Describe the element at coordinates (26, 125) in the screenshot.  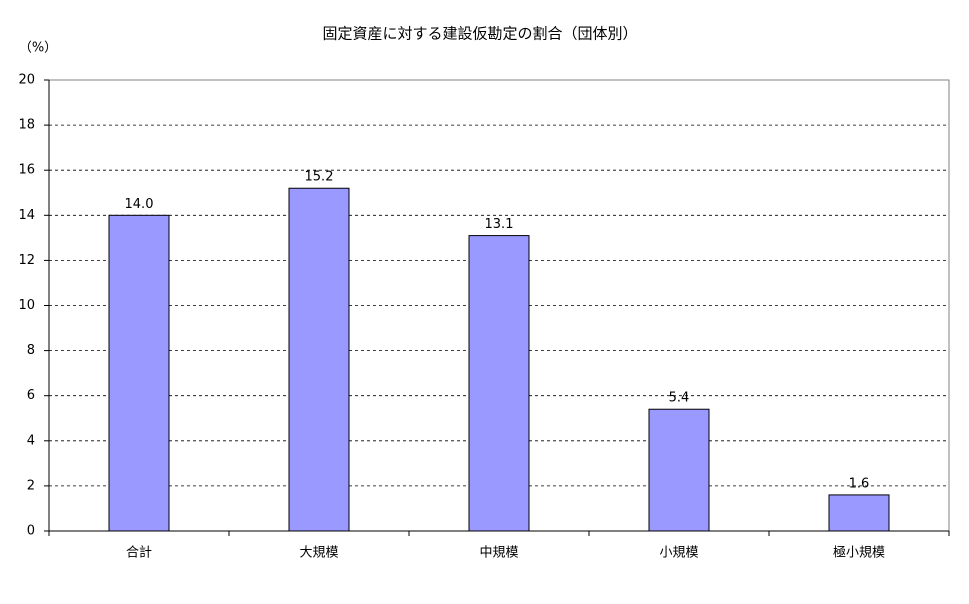
I see `y-tick-label: 18` at that location.